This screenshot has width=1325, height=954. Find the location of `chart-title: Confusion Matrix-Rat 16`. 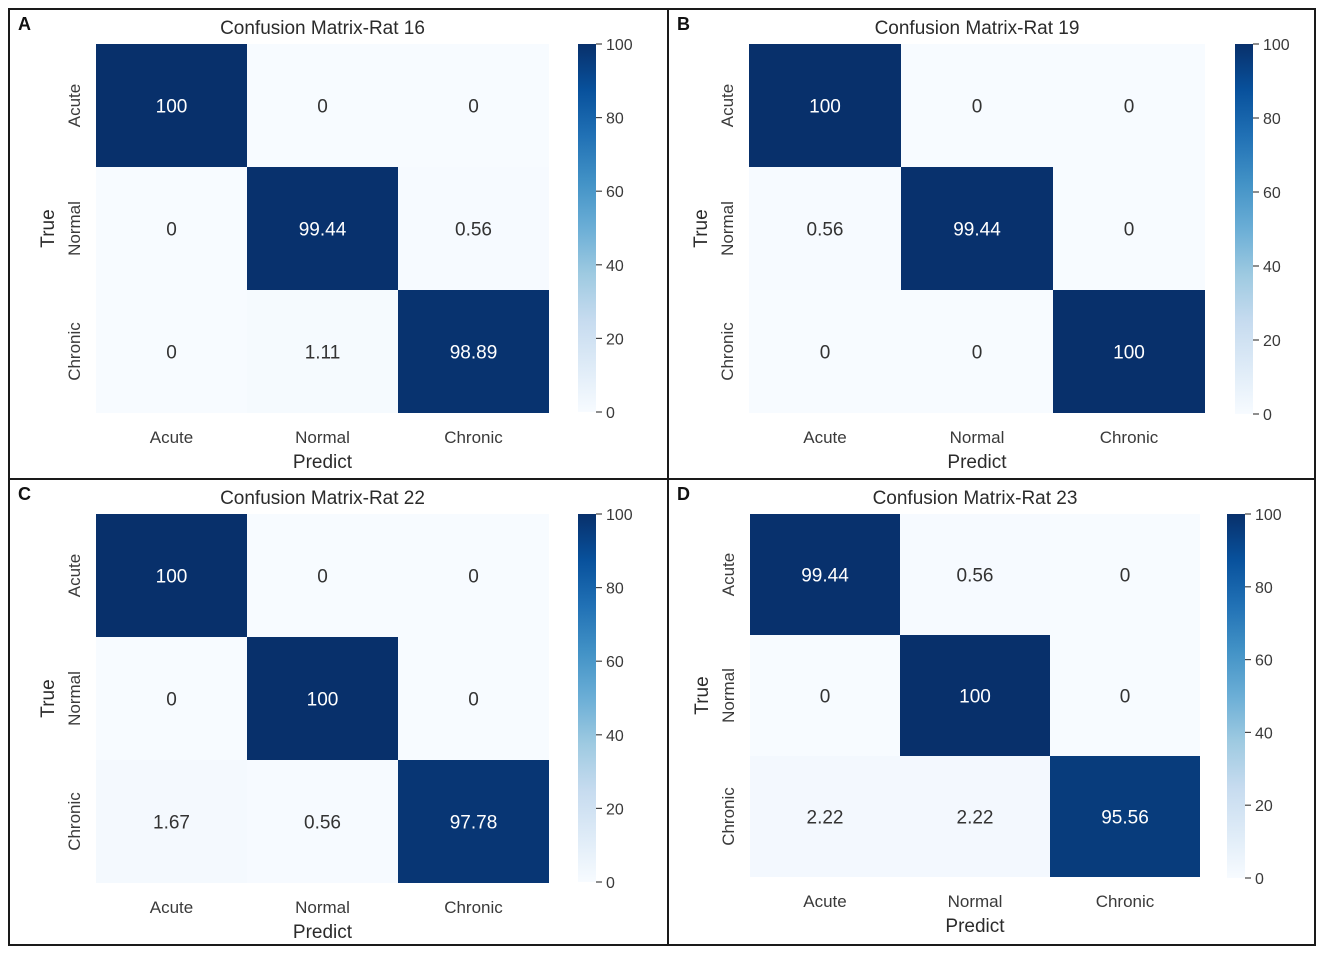

chart-title: Confusion Matrix-Rat 16 is located at coordinates (322, 28).